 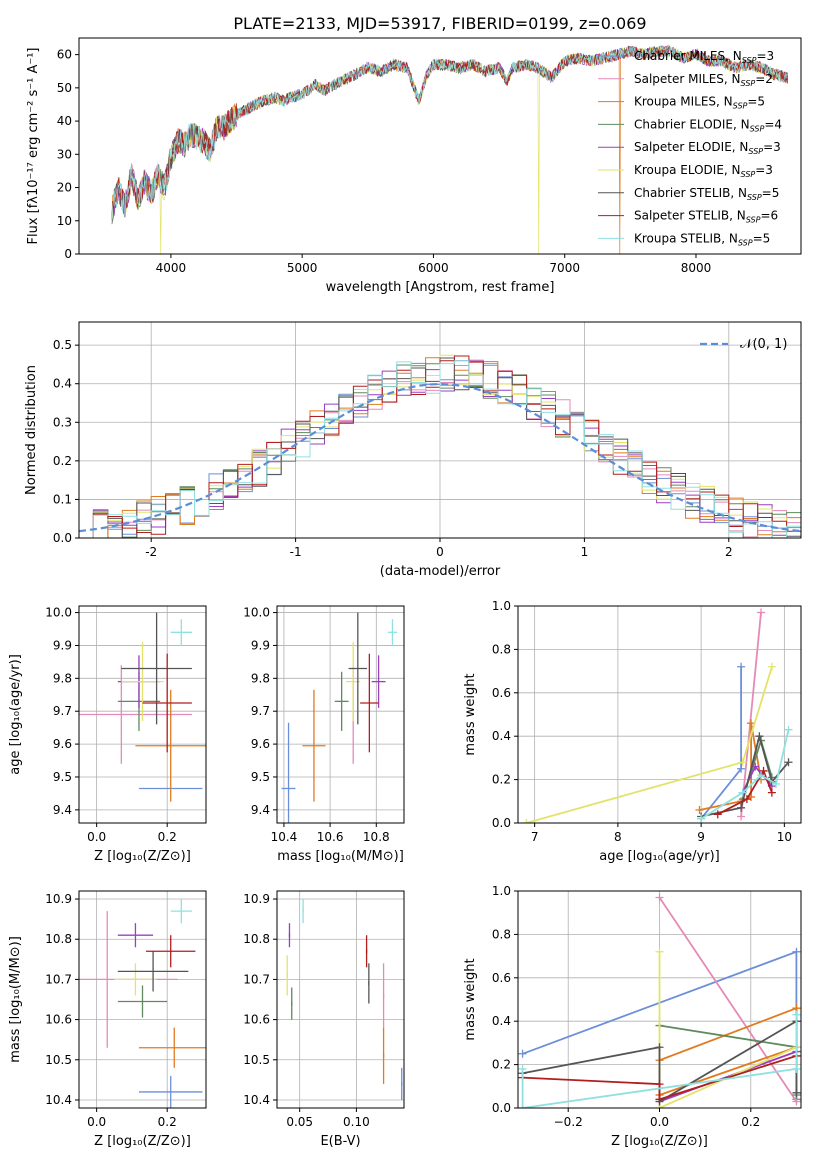 What do you see at coordinates (15, 999) in the screenshot?
I see `y-axis-label: mass [log₁₀(M/M⊙)]` at bounding box center [15, 999].